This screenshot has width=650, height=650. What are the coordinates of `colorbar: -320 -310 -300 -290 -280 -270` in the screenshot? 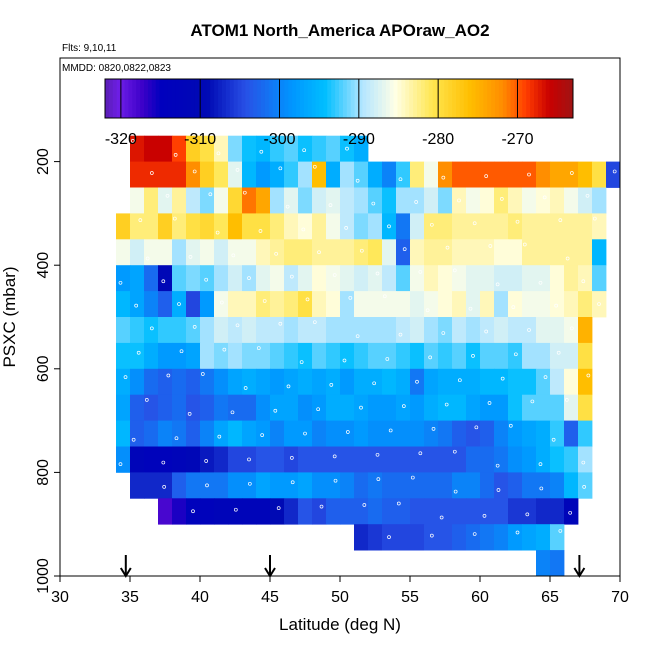 It's located at (339, 113).